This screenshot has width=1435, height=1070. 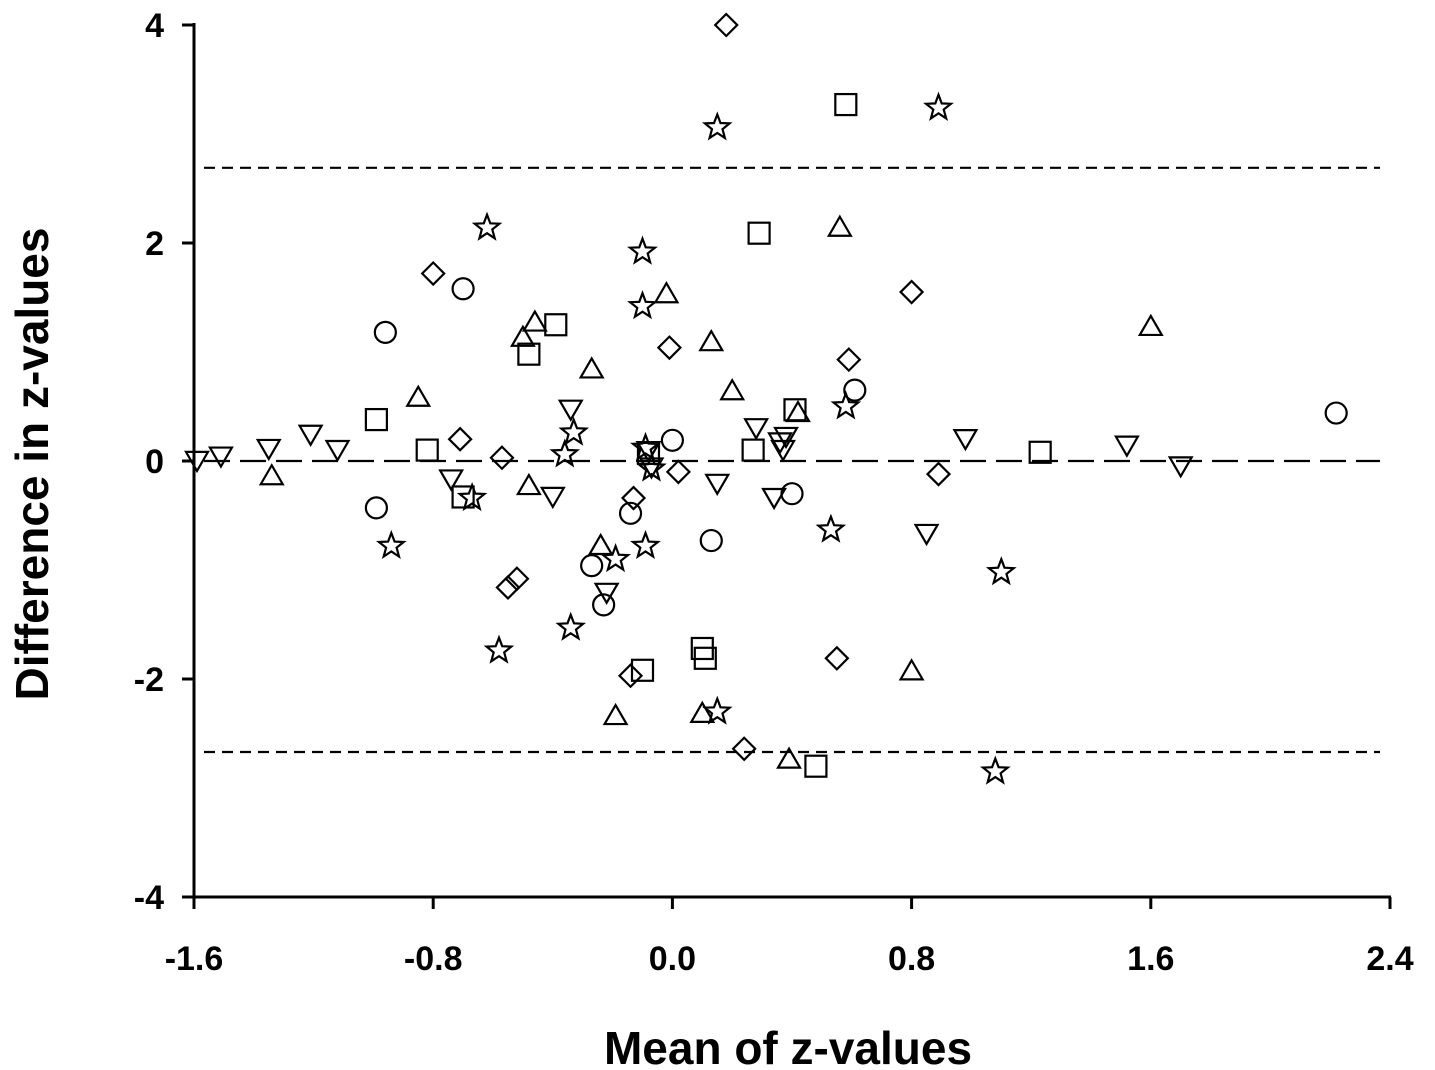 What do you see at coordinates (149, 680) in the screenshot?
I see `y-tick-label: -2` at bounding box center [149, 680].